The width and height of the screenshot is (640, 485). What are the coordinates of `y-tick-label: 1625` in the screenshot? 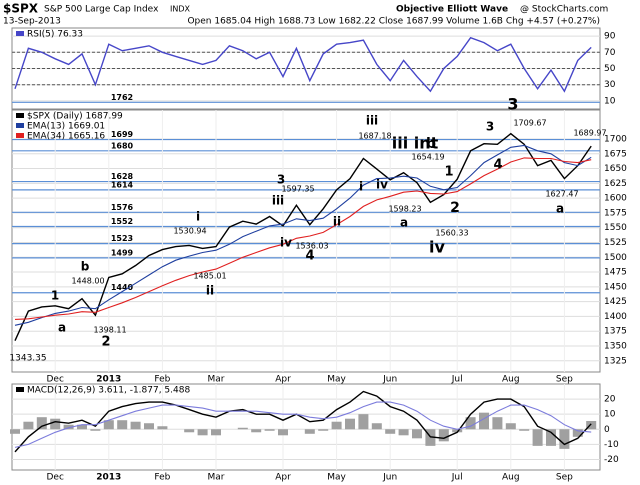 It's located at (615, 184).